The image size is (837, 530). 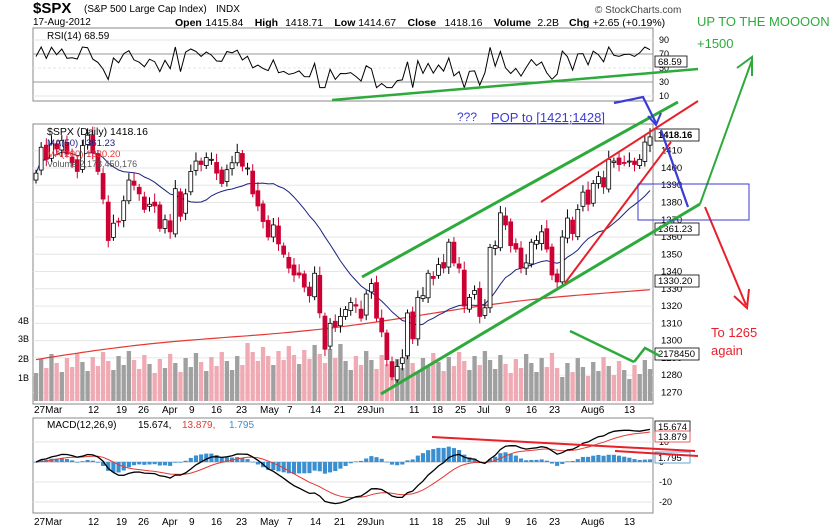 I want to click on ohlc-label-chg: Chg, so click(x=579, y=23).